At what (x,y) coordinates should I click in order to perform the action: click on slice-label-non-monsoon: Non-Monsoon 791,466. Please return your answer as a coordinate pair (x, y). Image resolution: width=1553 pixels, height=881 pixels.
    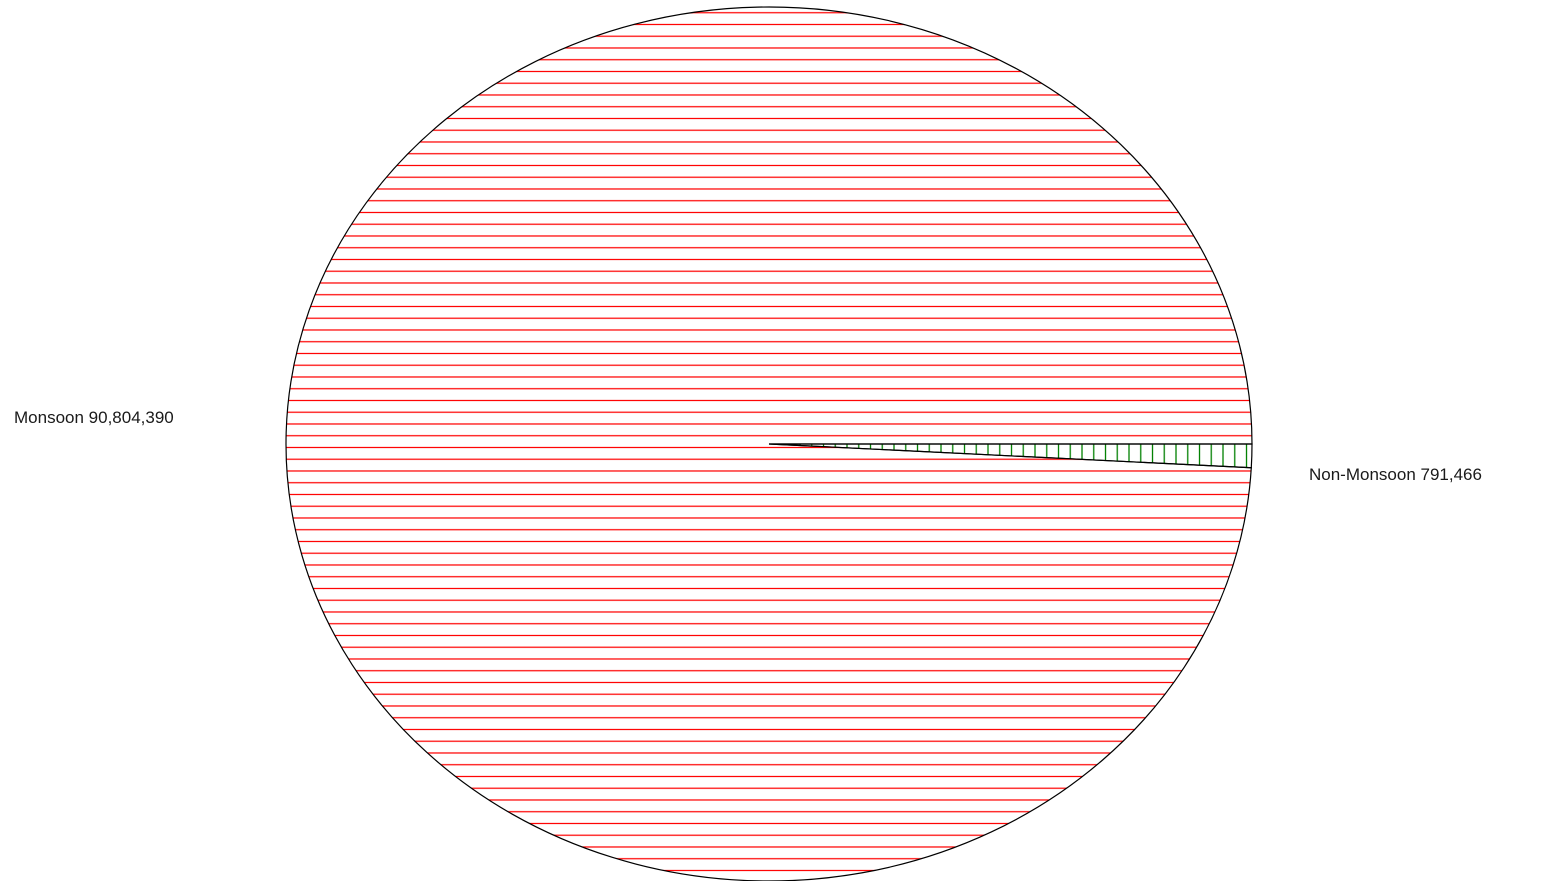
    Looking at the image, I should click on (1395, 474).